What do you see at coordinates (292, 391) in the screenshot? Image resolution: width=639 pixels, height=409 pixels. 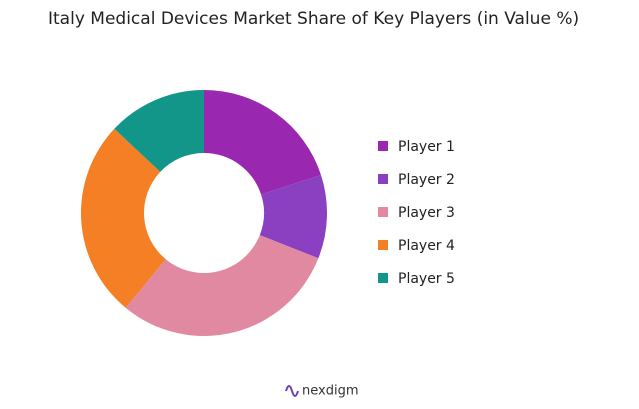 I see `logo-icon` at bounding box center [292, 391].